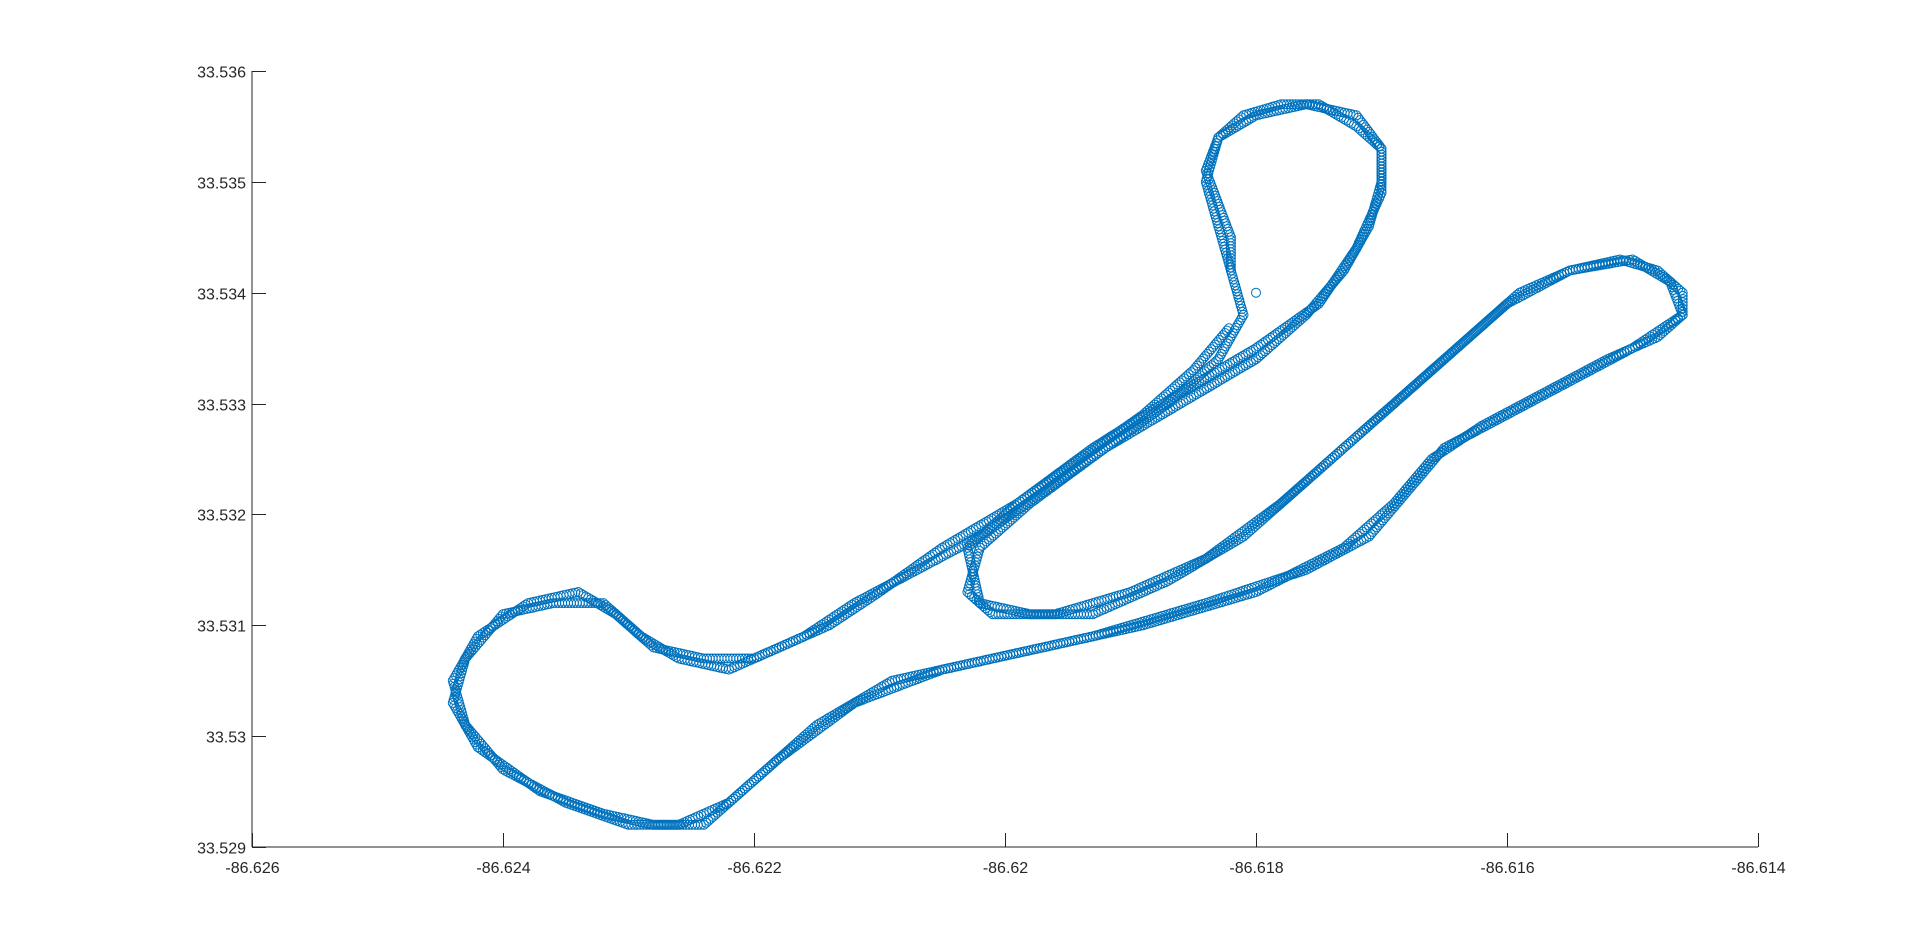 This screenshot has height=945, width=1920. I want to click on x-tick-label: -86.624, so click(503, 868).